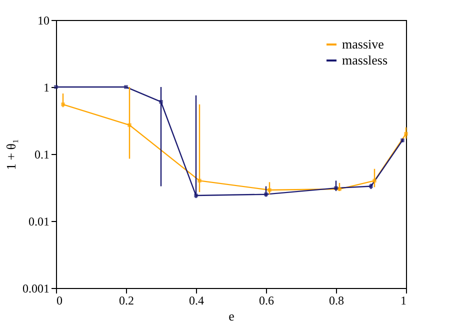 This screenshot has width=463, height=324. Describe the element at coordinates (36, 289) in the screenshot. I see `y-tick-label: 0.001` at that location.